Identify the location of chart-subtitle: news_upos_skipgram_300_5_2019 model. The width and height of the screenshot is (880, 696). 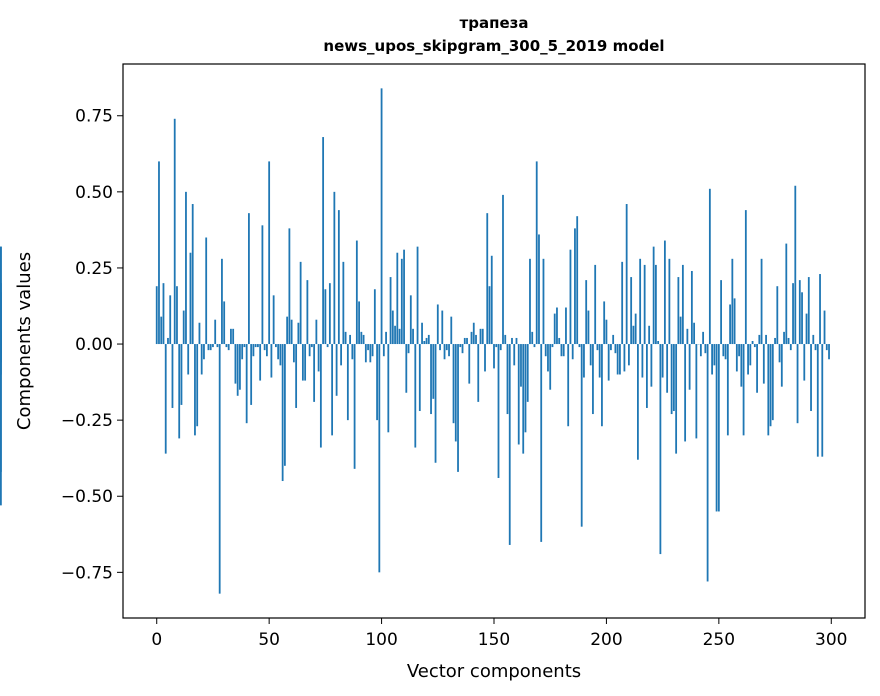
(493, 46).